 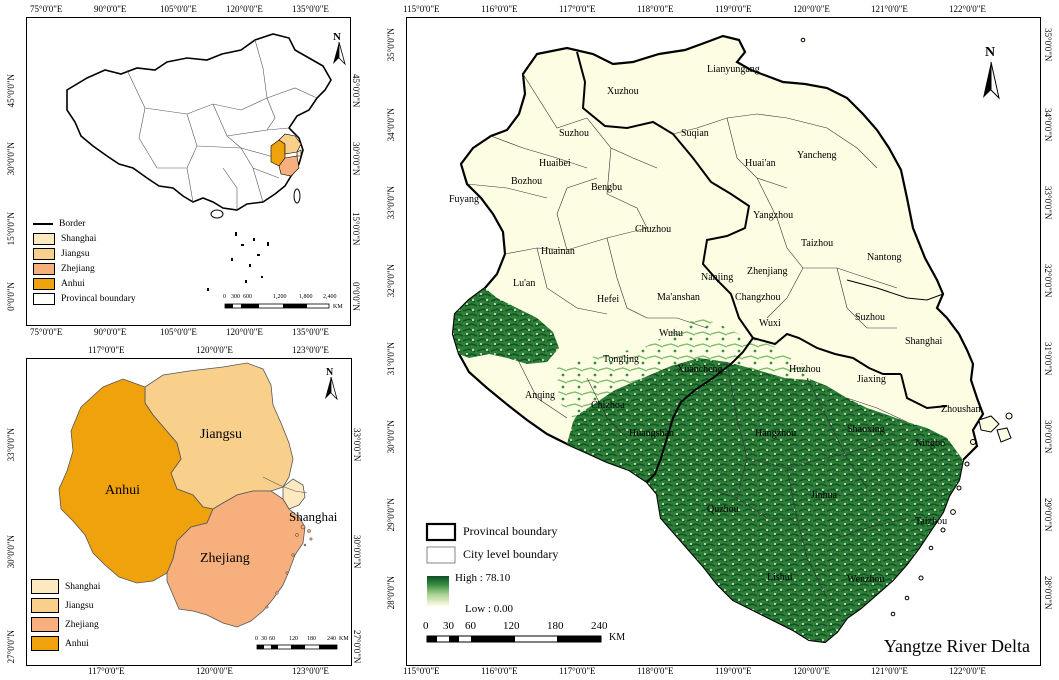 What do you see at coordinates (956, 646) in the screenshot?
I see `map-title: Yangtze River Delta` at bounding box center [956, 646].